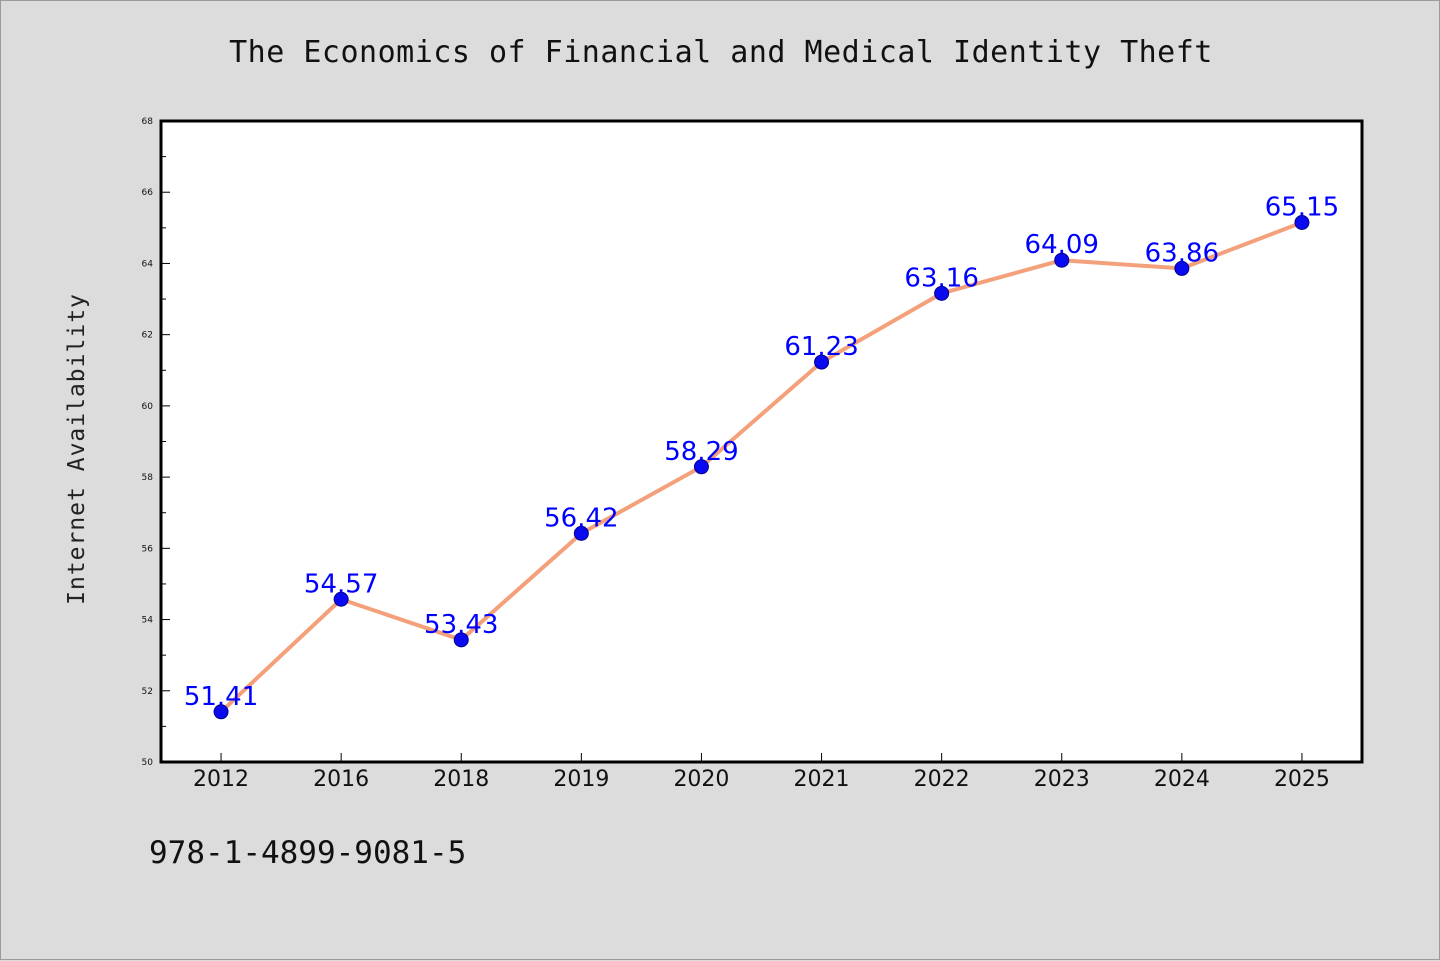  Describe the element at coordinates (461, 625) in the screenshot. I see `data-label: 53.43` at that location.